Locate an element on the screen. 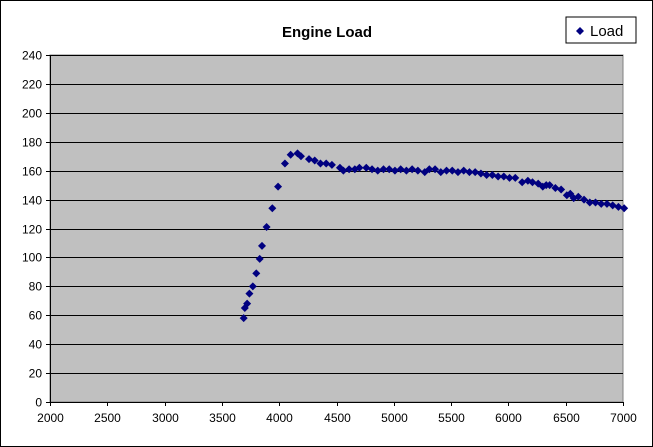 The height and width of the screenshot is (447, 653). y-tick-label: 0 is located at coordinates (38, 403).